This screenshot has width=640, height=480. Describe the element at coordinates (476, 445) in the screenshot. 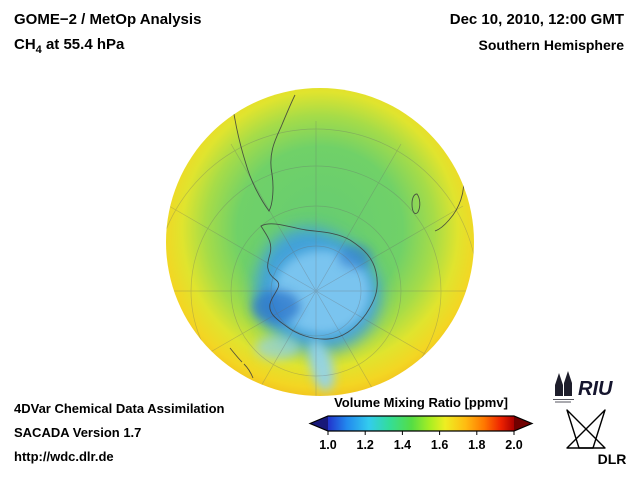

I see `tick-label: 1.8` at that location.